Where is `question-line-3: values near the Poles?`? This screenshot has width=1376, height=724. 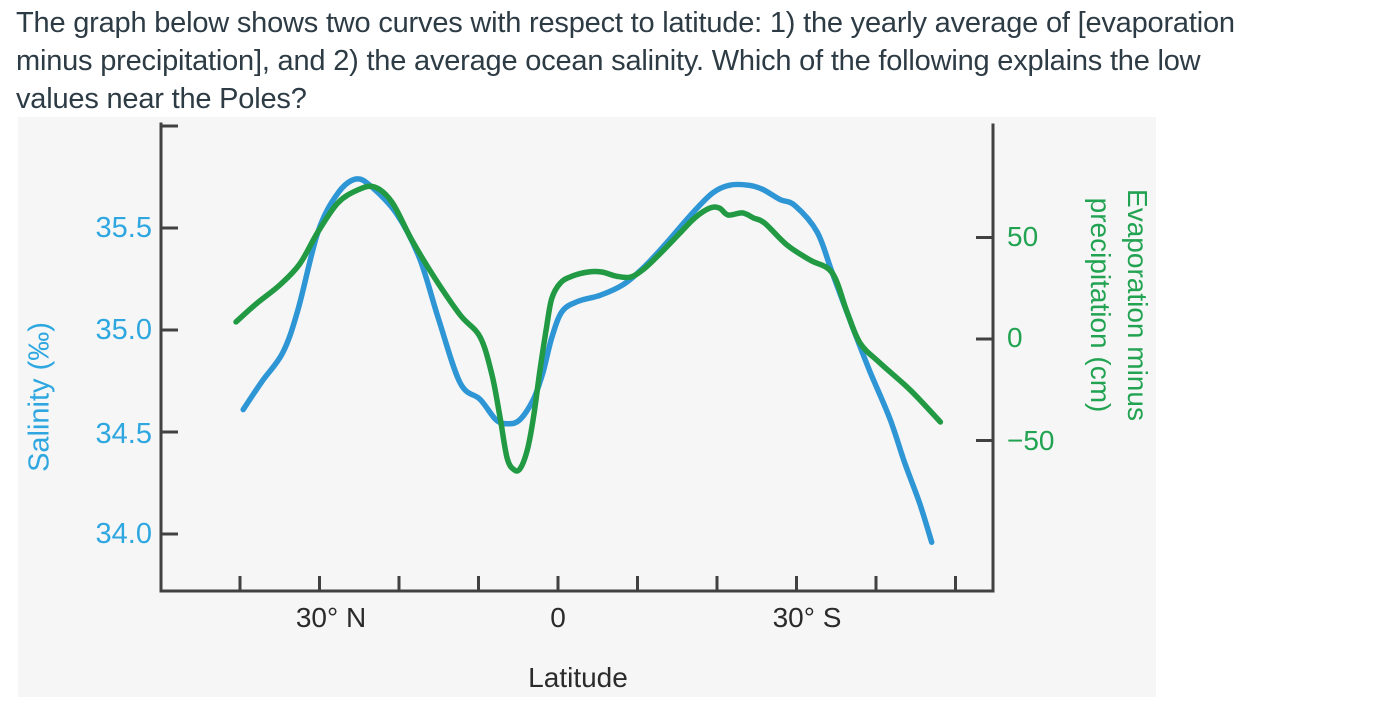
question-line-3: values near the Poles? is located at coordinates (161, 99).